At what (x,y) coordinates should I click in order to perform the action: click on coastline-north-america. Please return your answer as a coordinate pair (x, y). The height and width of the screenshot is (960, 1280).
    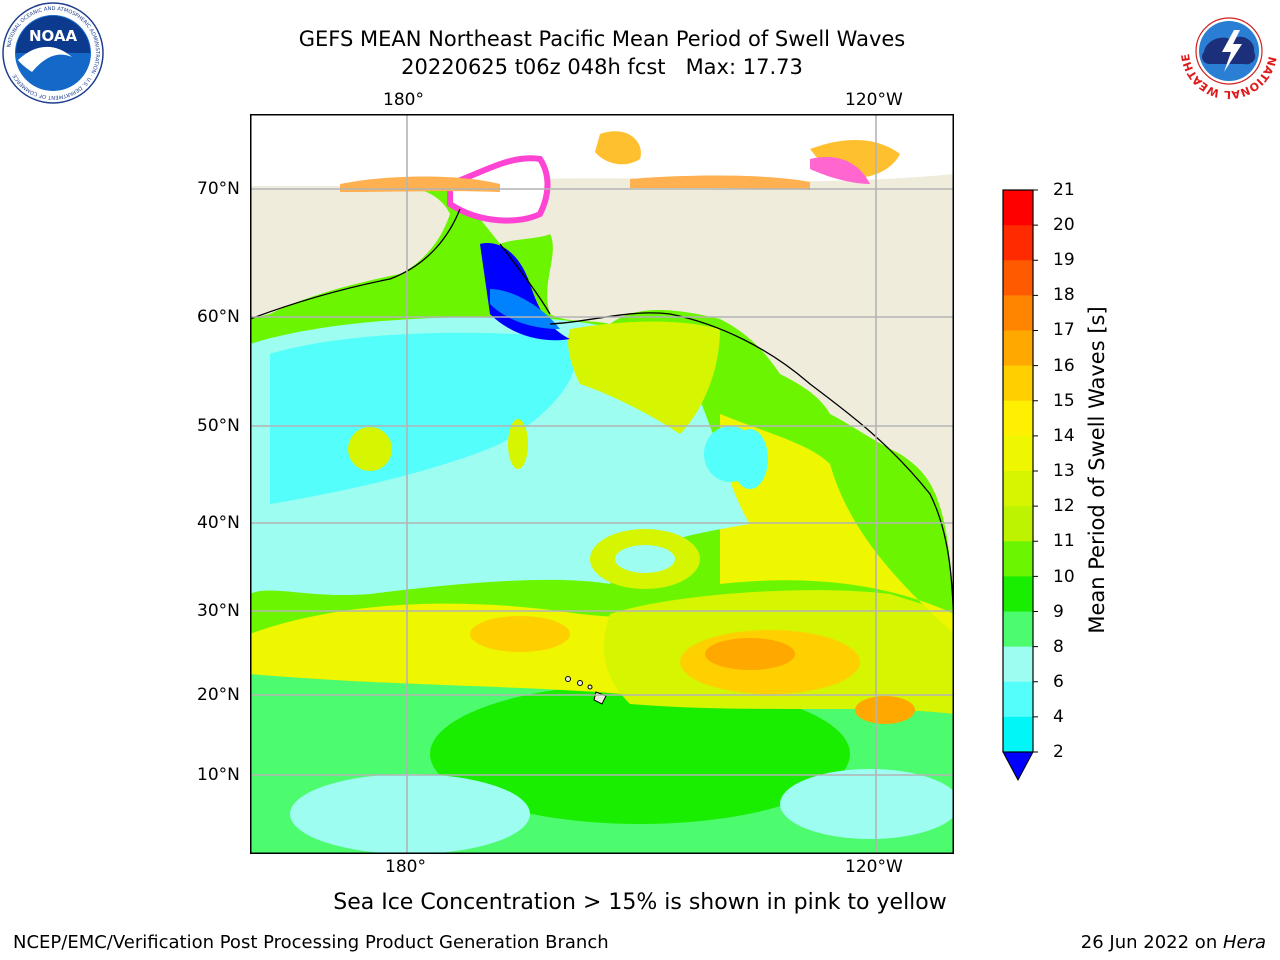
    Looking at the image, I should click on (751, 483).